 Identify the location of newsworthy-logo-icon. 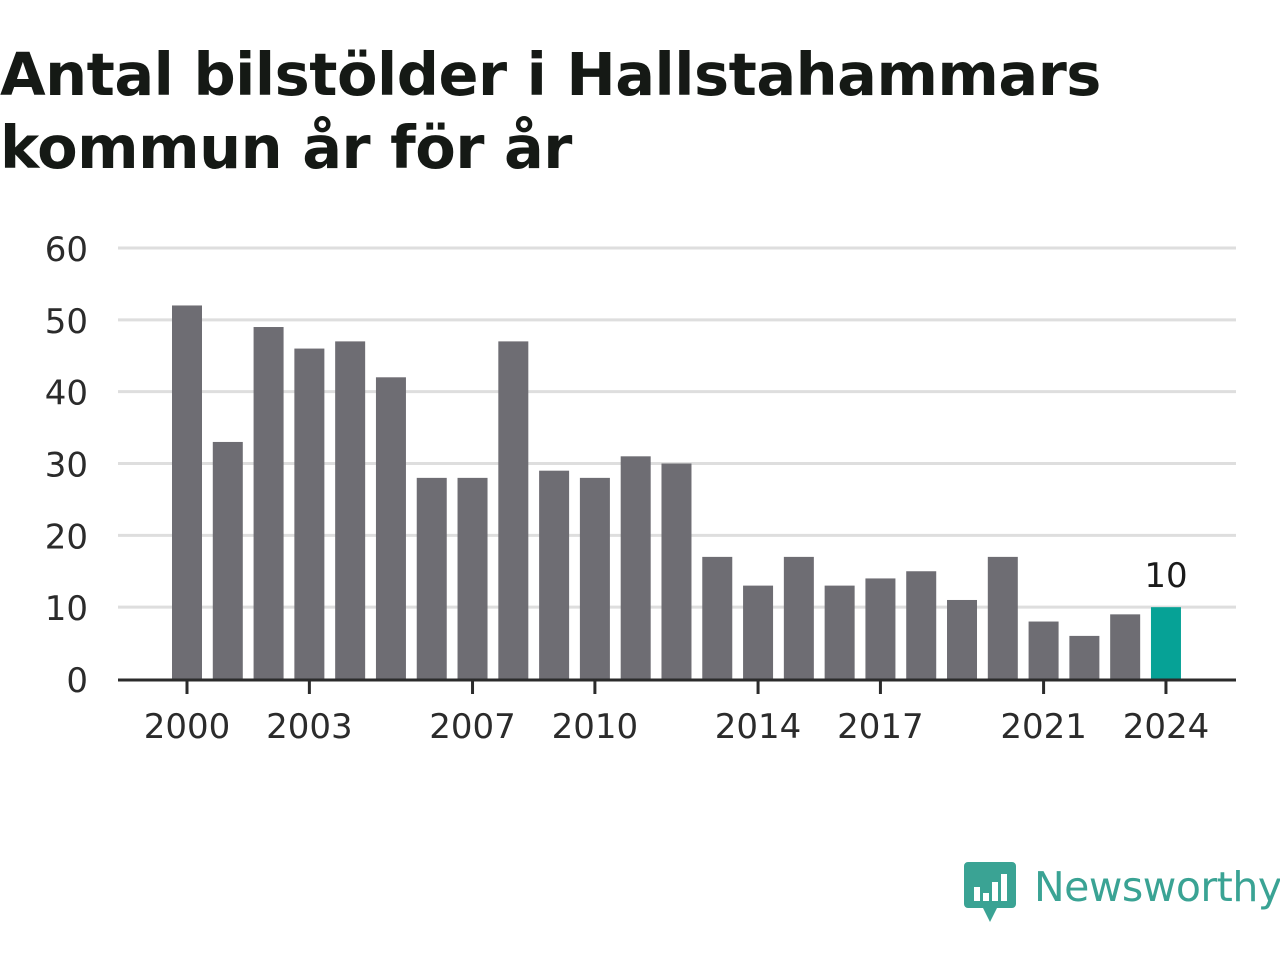
(990, 892).